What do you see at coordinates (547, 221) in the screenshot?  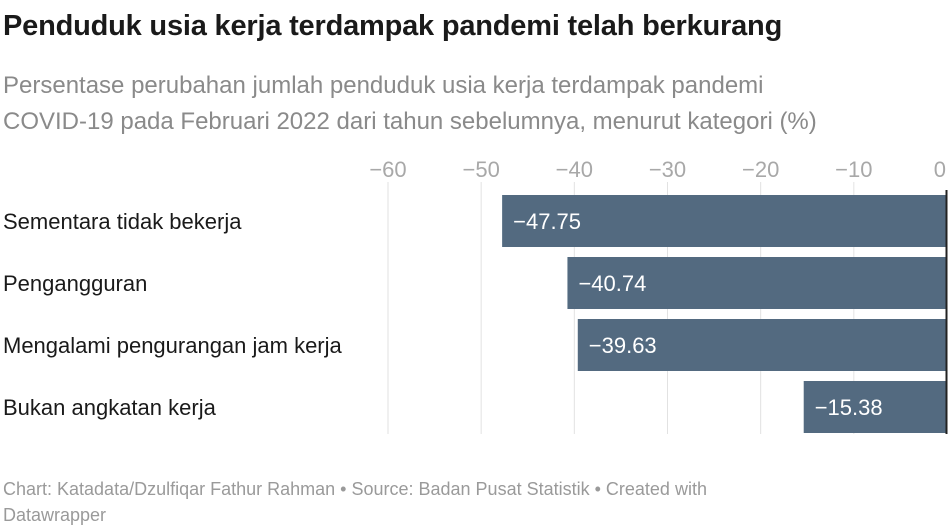 I see `bar-value-label: −47.75` at bounding box center [547, 221].